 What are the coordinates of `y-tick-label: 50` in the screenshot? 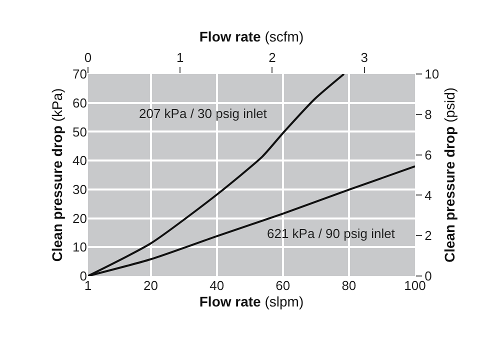 It's located at (79, 132).